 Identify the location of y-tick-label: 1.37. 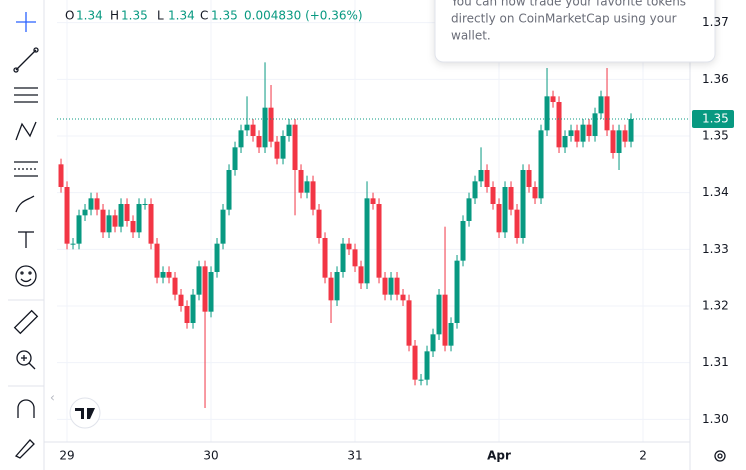
(715, 22).